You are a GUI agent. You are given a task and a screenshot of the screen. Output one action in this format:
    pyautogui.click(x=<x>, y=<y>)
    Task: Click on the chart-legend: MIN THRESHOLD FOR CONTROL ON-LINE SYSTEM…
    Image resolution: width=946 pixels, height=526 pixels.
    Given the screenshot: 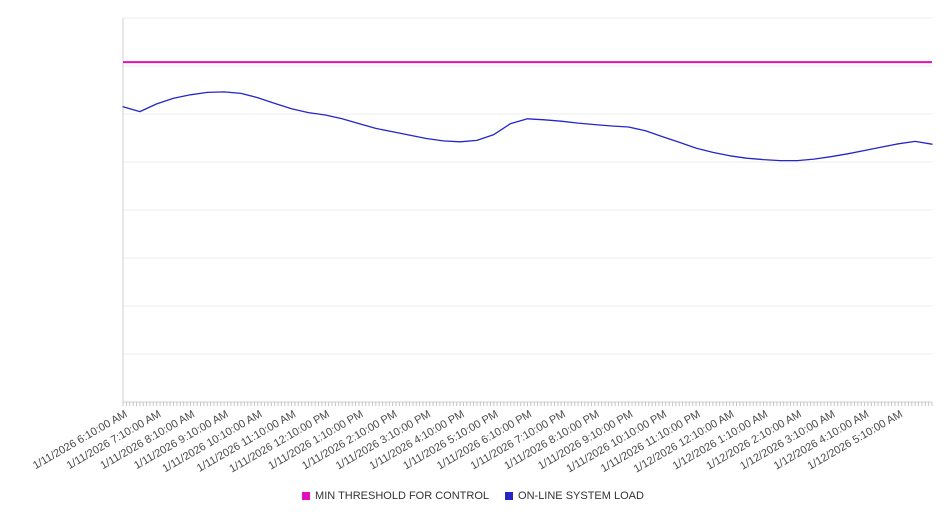 What is the action you would take?
    pyautogui.click(x=473, y=496)
    